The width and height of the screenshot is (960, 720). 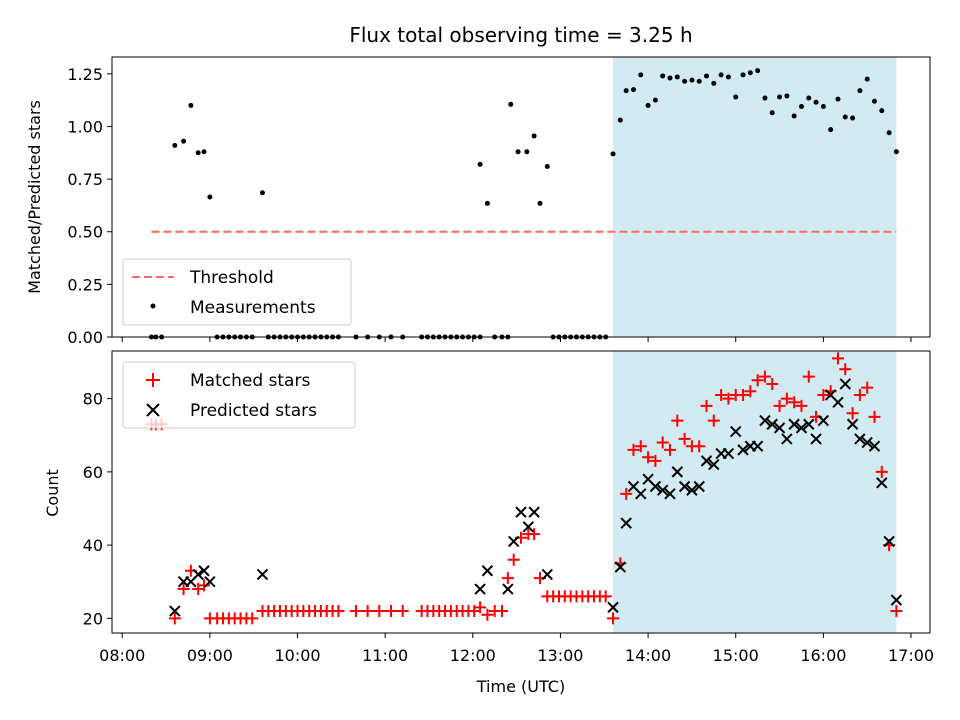 What do you see at coordinates (153, 306) in the screenshot?
I see `measurements-legend-swatch` at bounding box center [153, 306].